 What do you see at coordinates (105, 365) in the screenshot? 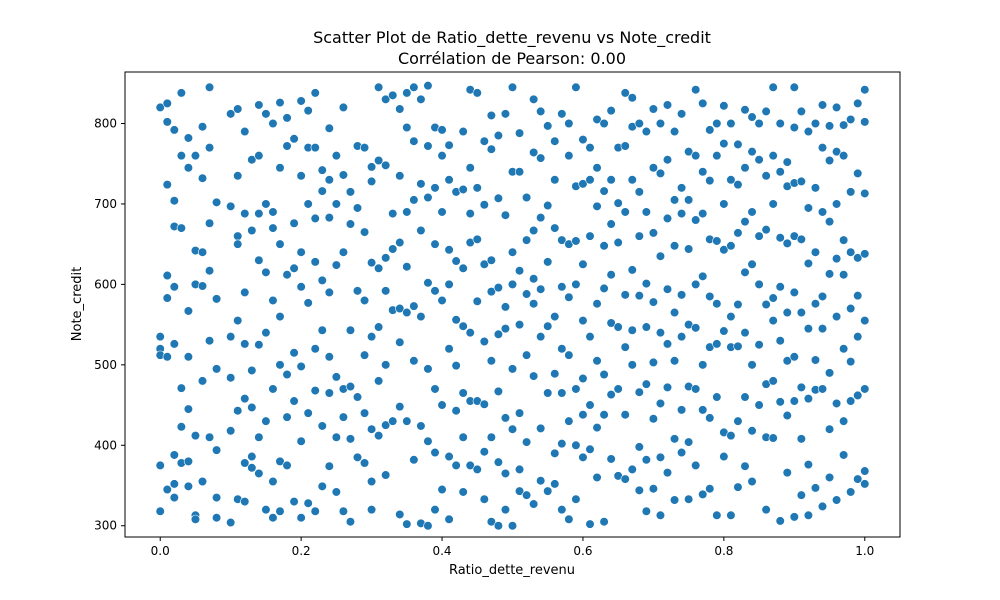
I see `y-tick-label: 500` at bounding box center [105, 365].